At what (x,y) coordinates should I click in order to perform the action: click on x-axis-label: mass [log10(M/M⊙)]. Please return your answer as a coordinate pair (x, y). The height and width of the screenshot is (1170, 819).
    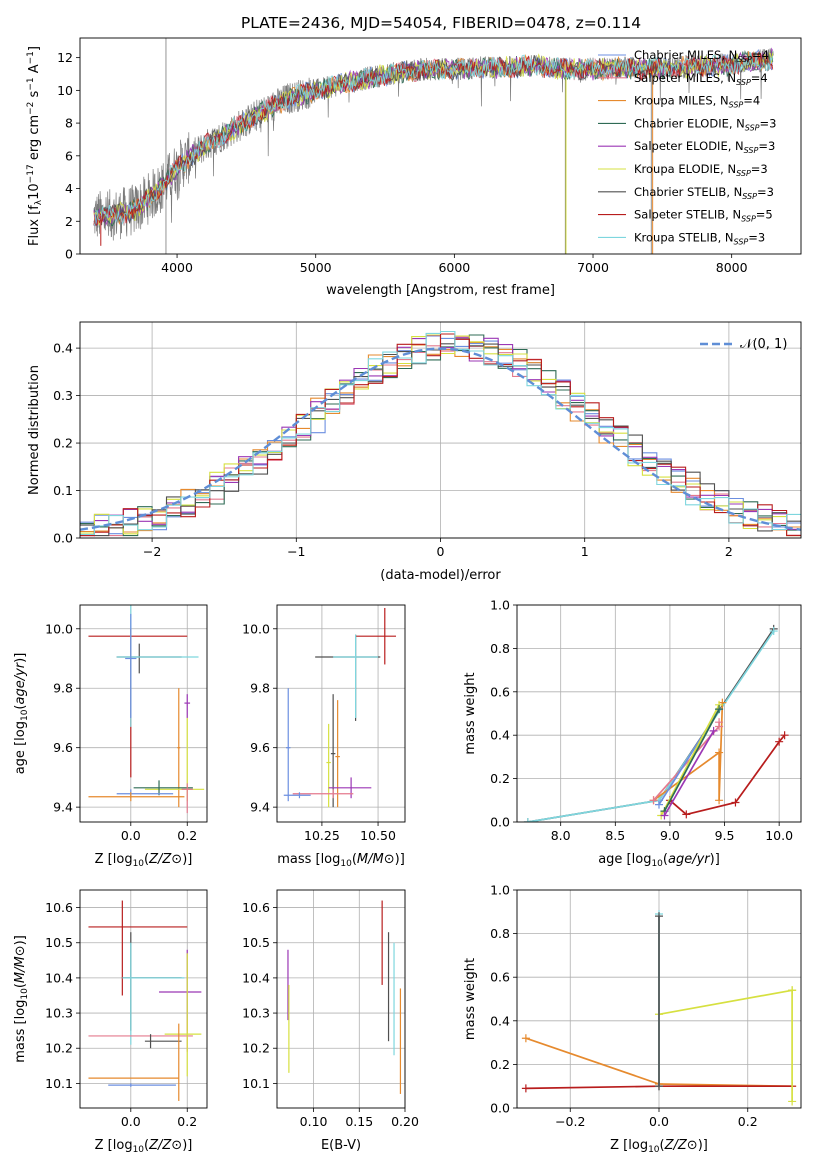
    Looking at the image, I should click on (341, 860).